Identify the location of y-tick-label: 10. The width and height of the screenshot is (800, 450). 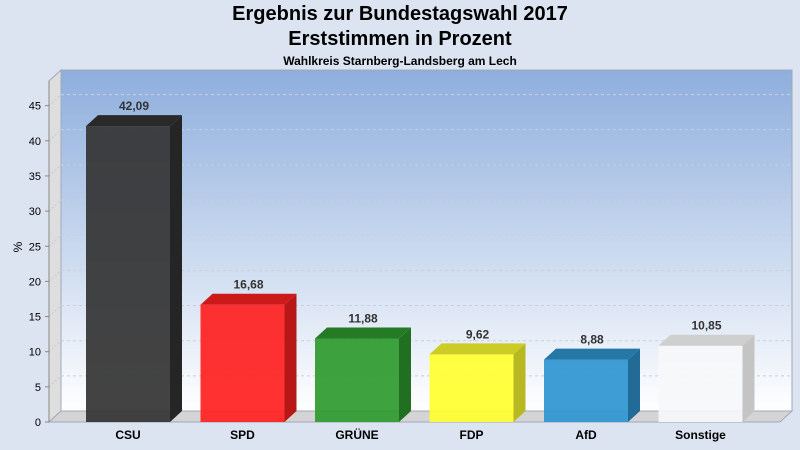
(35, 353).